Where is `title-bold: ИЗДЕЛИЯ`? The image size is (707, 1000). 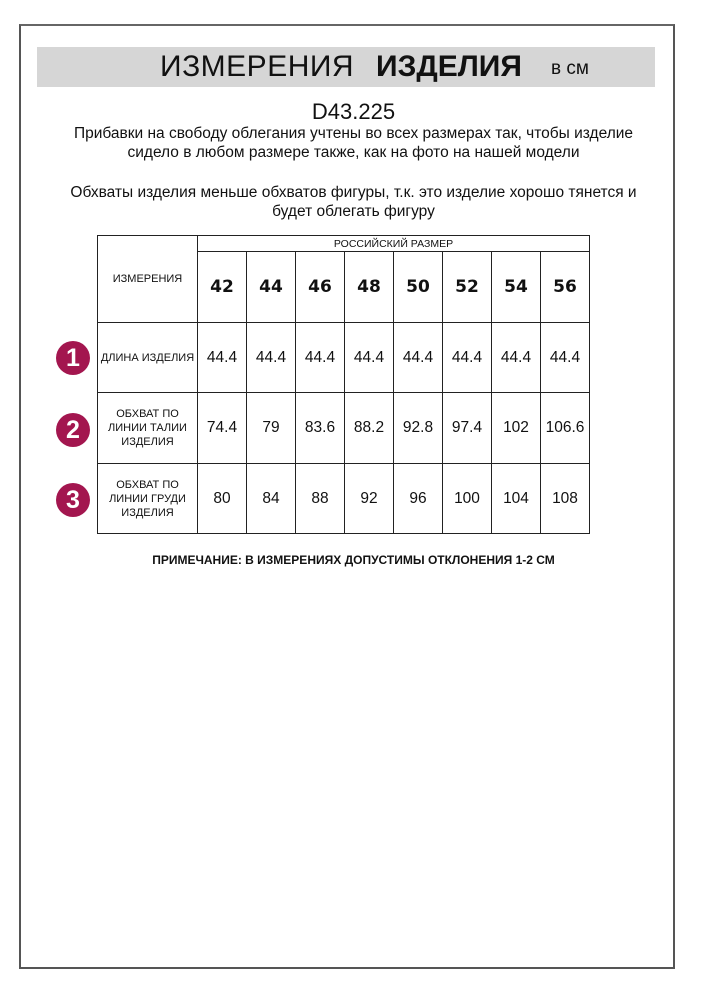
title-bold: ИЗДЕЛИЯ is located at coordinates (449, 66).